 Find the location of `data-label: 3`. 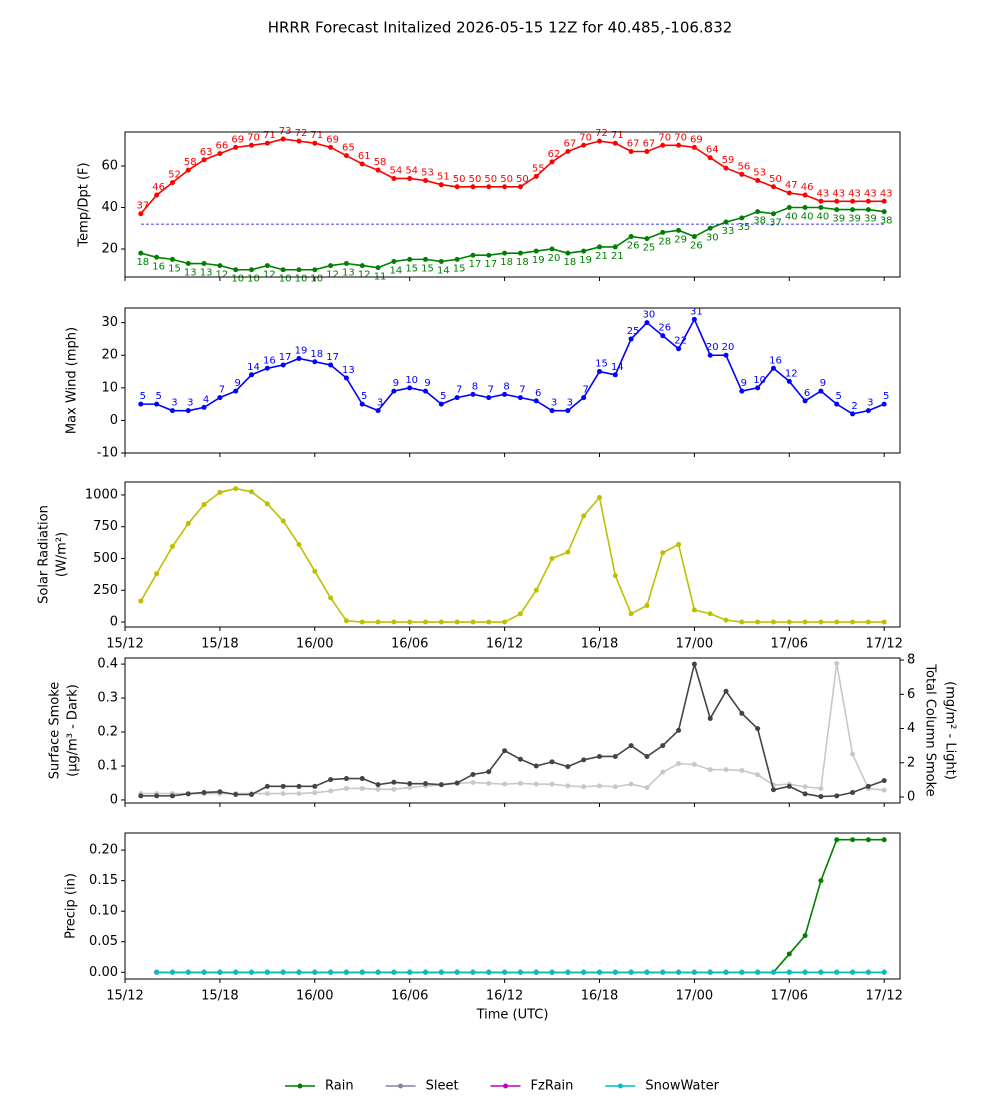

data-label: 3 is located at coordinates (554, 403).